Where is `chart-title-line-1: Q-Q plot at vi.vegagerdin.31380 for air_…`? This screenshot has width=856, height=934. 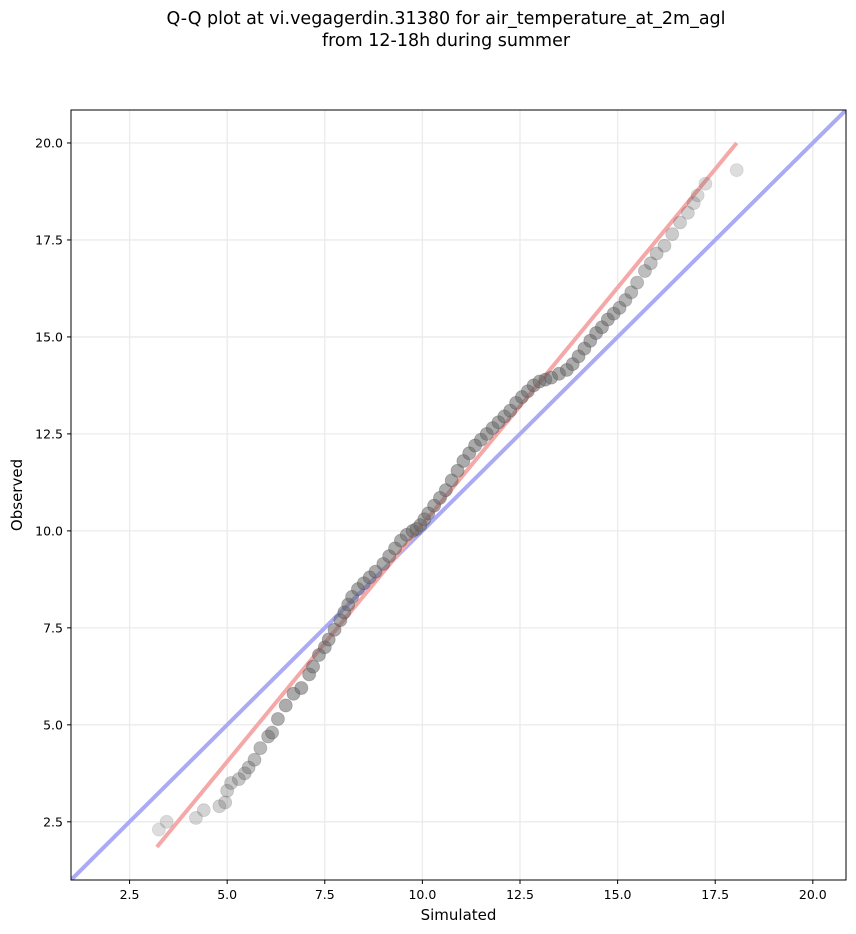 chart-title-line-1: Q-Q plot at vi.vegagerdin.31380 for air_… is located at coordinates (446, 19).